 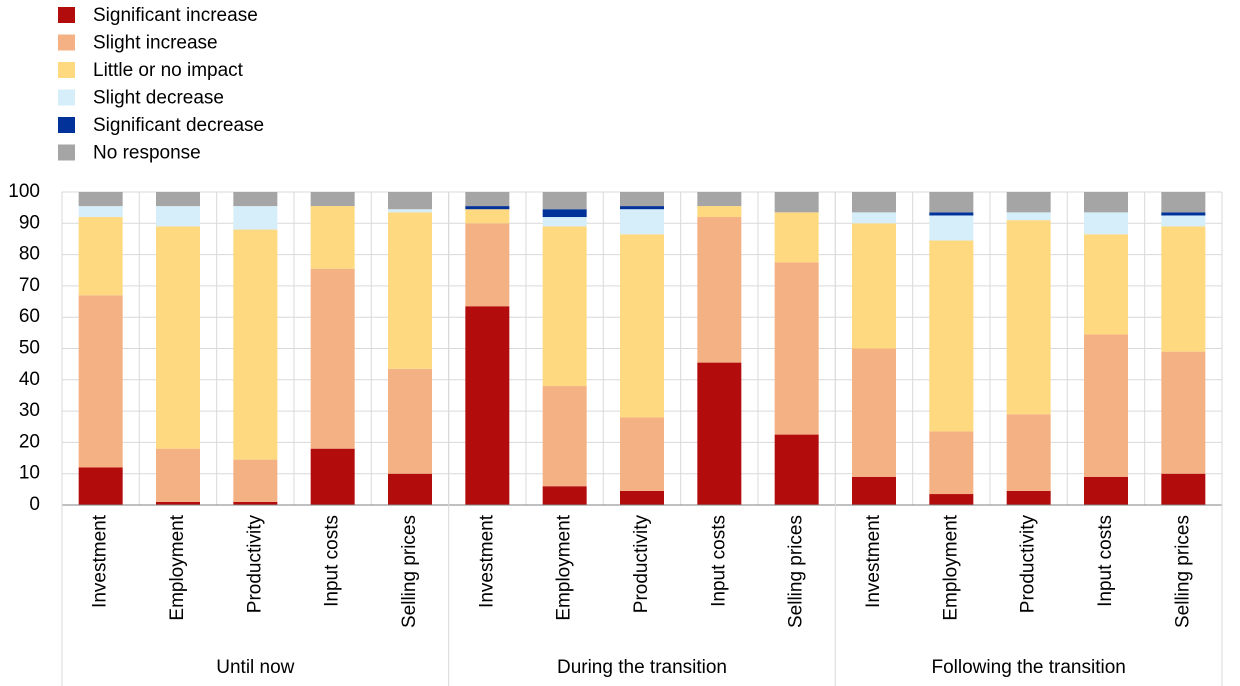 I want to click on legend-label: Significant decrease, so click(x=178, y=125).